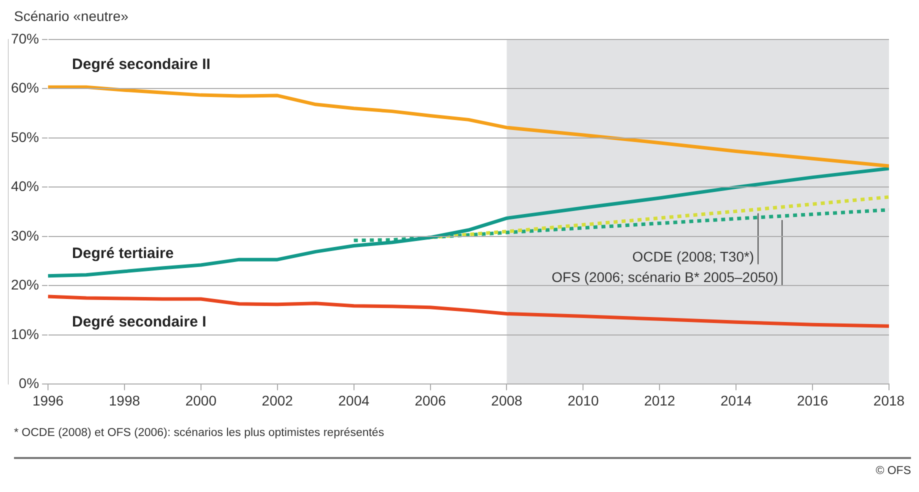 This screenshot has width=919, height=492. What do you see at coordinates (123, 253) in the screenshot?
I see `series-label: Degré tertiaire` at bounding box center [123, 253].